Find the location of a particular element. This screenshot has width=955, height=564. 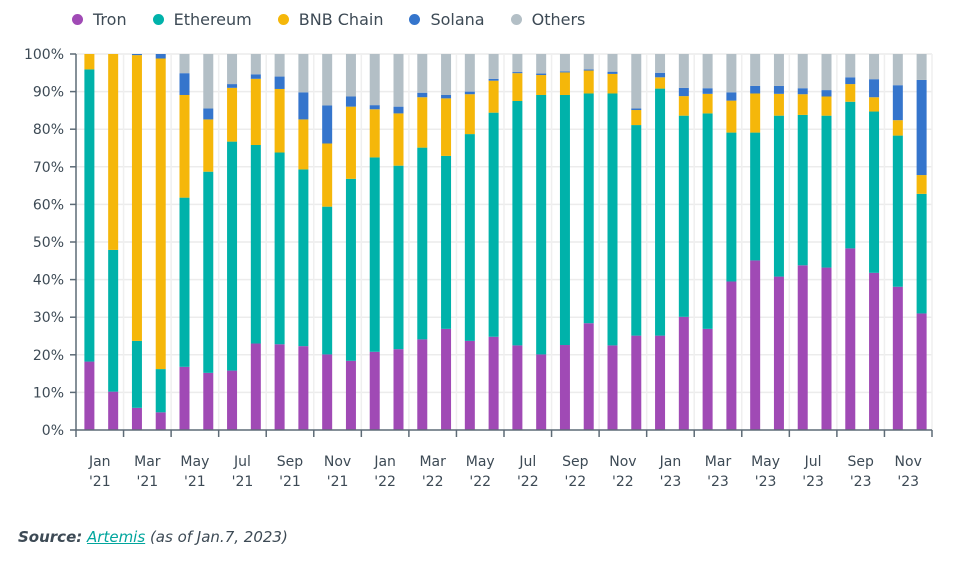

y-tick-label: 40% is located at coordinates (48, 281).